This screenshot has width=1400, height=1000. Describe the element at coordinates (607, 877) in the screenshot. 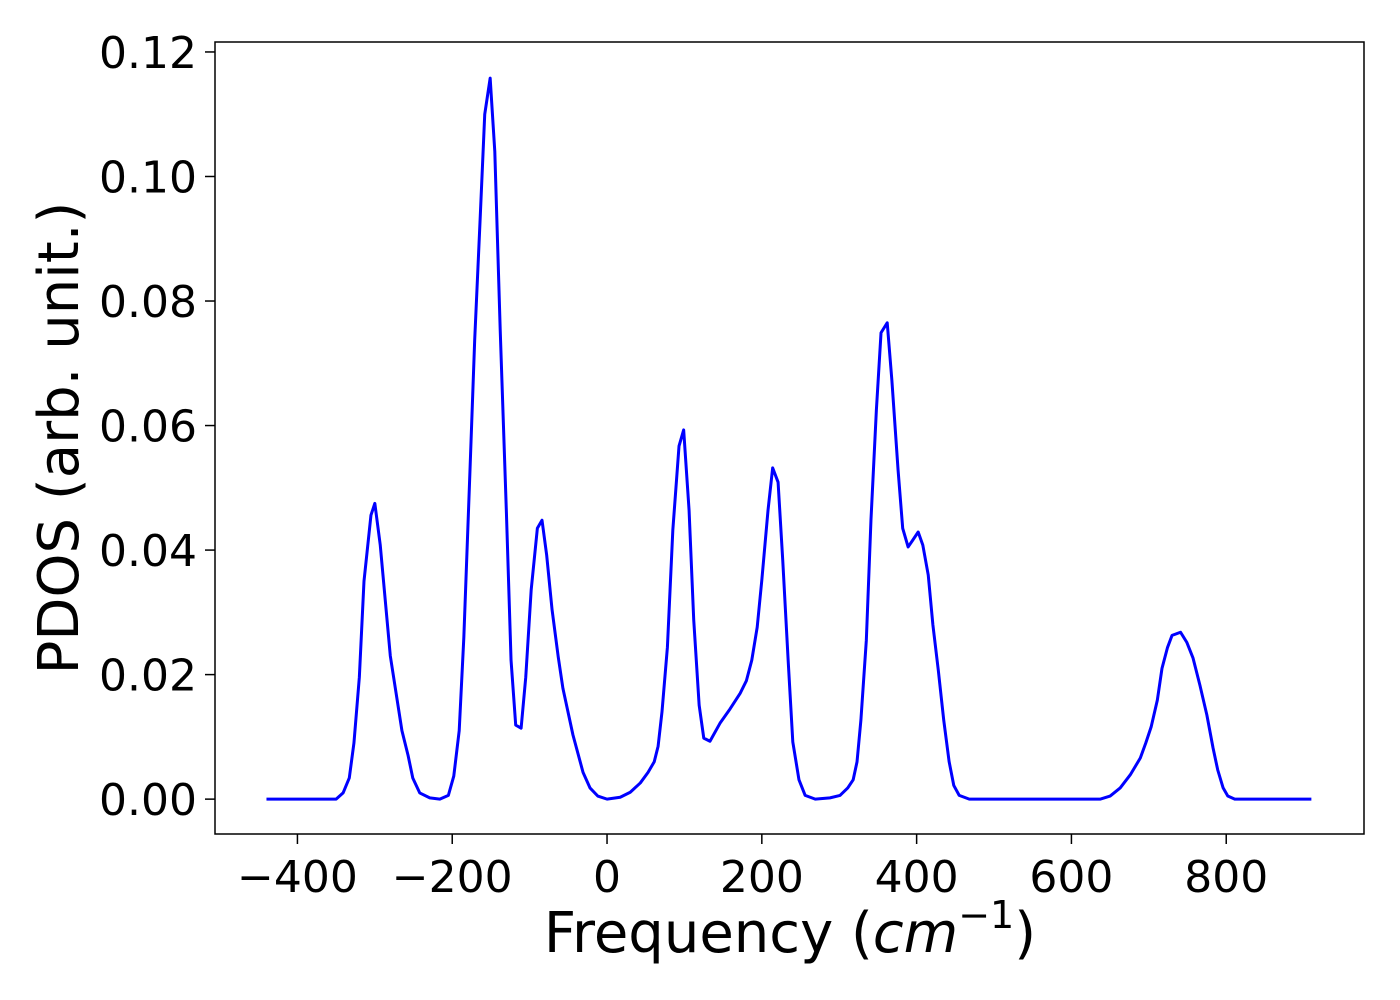

I see `x-tick-label: 0` at that location.